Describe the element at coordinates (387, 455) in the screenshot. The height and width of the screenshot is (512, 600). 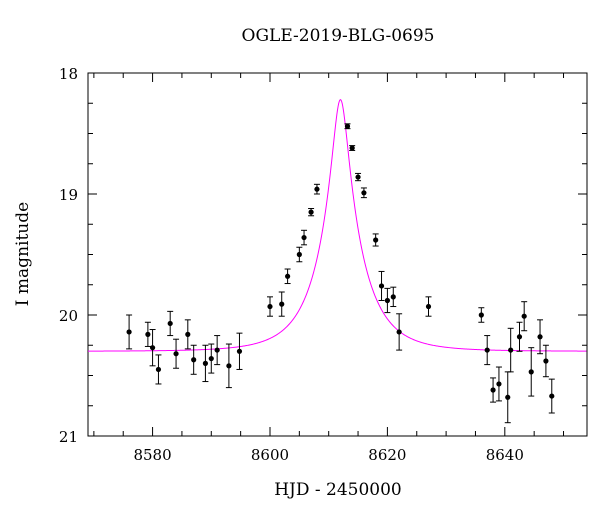
I see `x-tick-label: 8620` at that location.